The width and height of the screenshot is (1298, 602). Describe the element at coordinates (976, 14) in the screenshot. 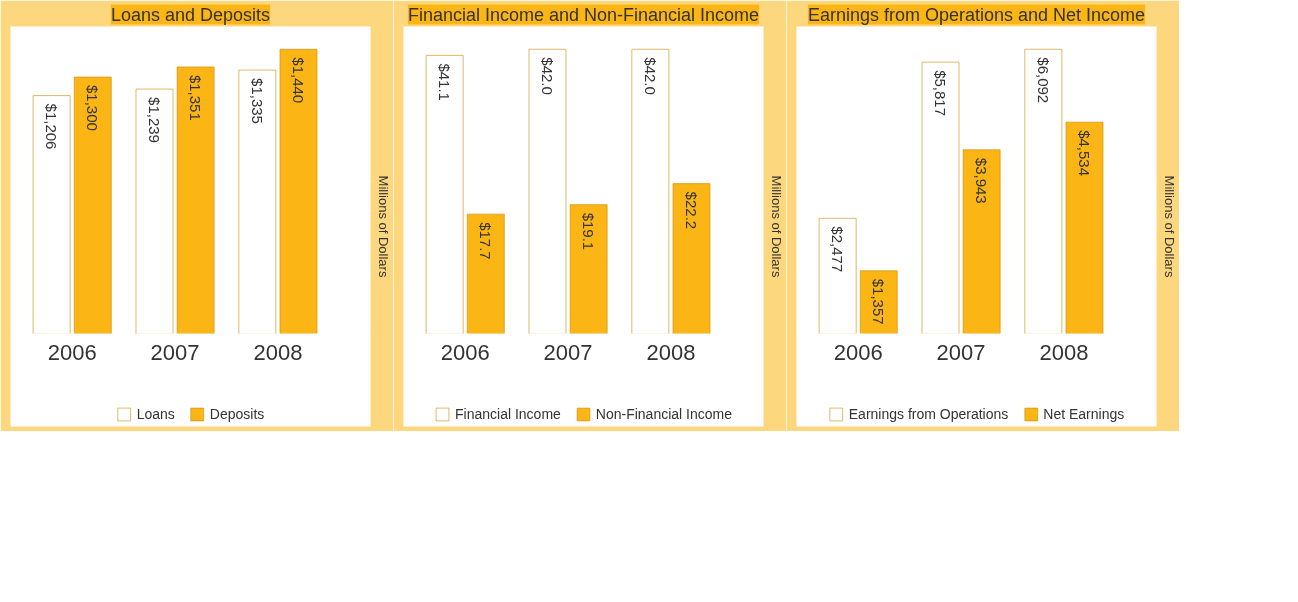

I see `chart-title: Earnings from Operations and Net Income` at that location.